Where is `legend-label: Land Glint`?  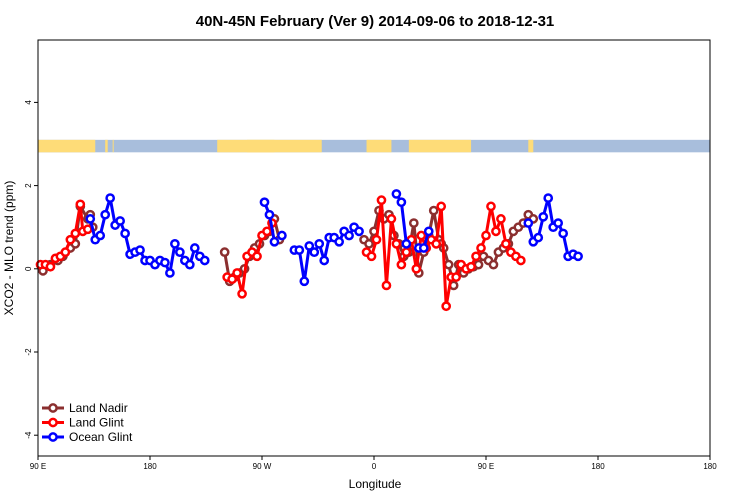
legend-label: Land Glint is located at coordinates (96, 423).